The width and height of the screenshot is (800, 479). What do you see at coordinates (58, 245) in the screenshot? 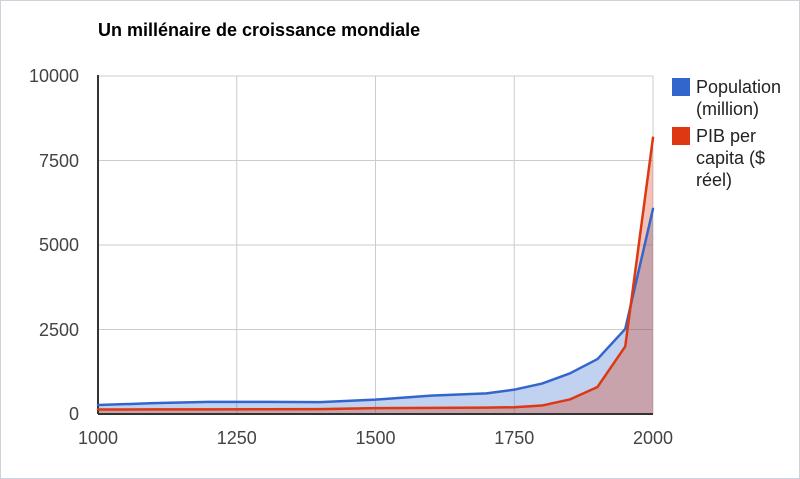
I see `y-tick-label: 5000` at bounding box center [58, 245].